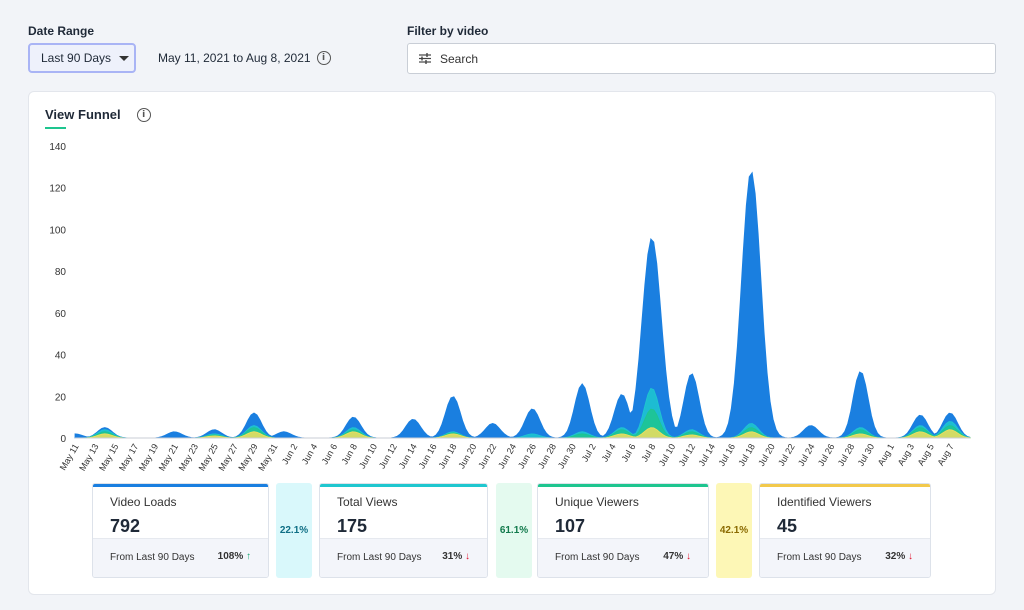  I want to click on stat-value: 792, so click(125, 526).